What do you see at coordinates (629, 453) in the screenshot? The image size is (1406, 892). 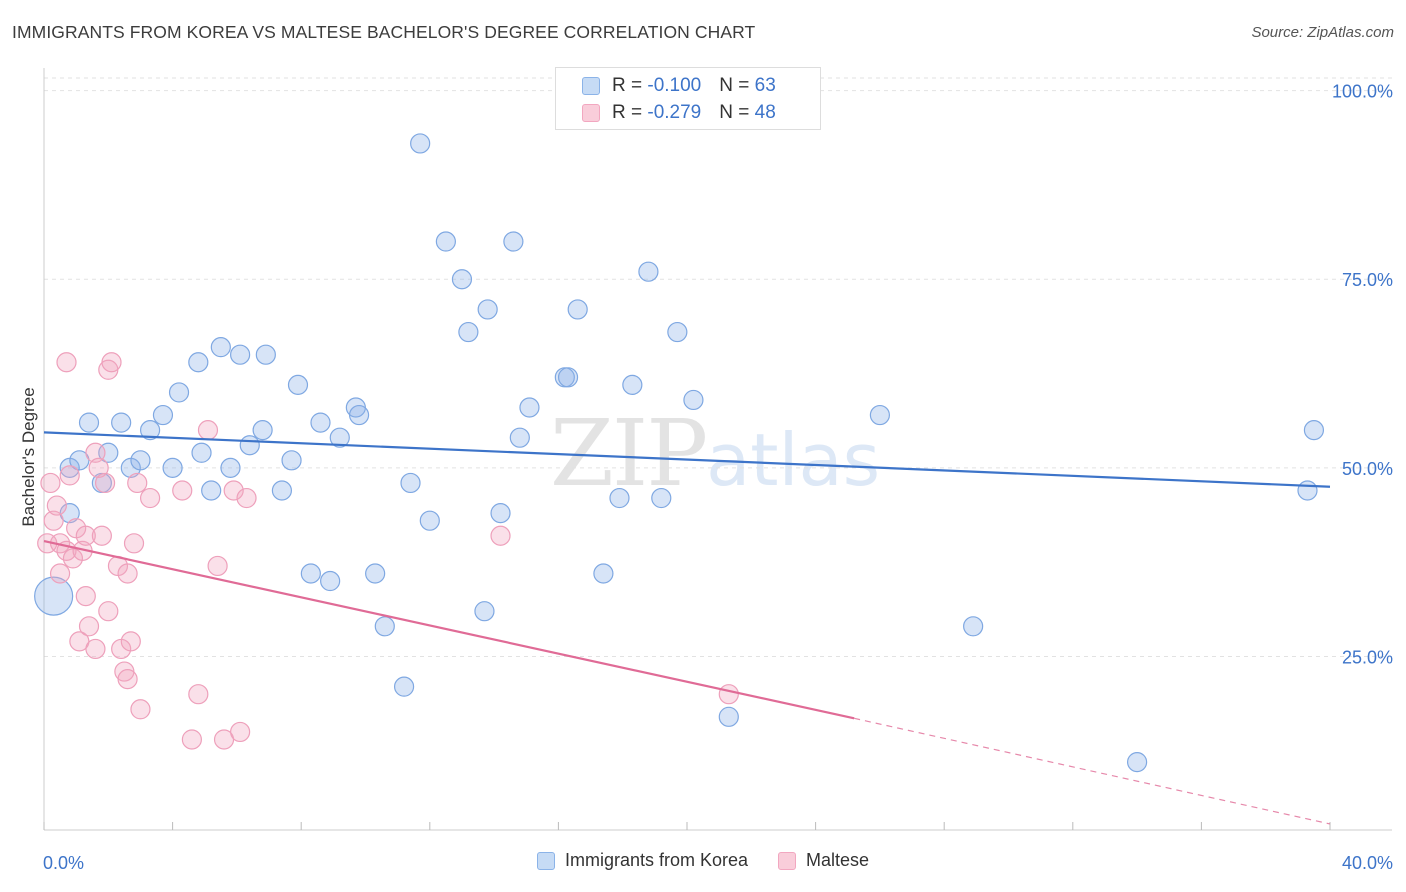 I see `watermark-zip: ZIP` at bounding box center [629, 453].